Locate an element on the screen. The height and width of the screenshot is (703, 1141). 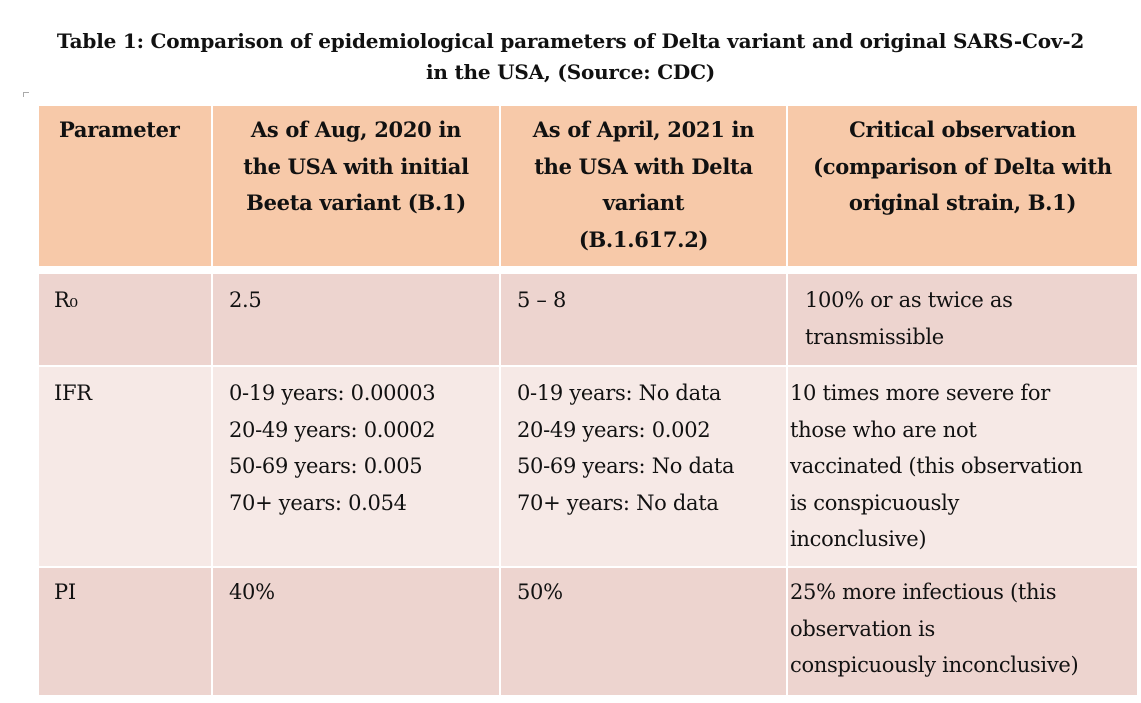
cell-parameter: R₀ is located at coordinates (125, 319).